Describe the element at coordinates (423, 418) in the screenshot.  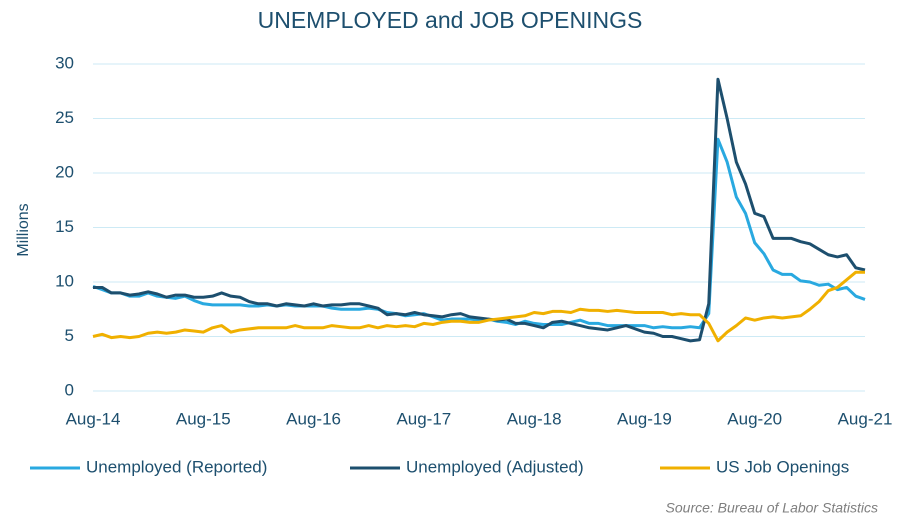
I see `x-tick-label: Aug-17` at that location.